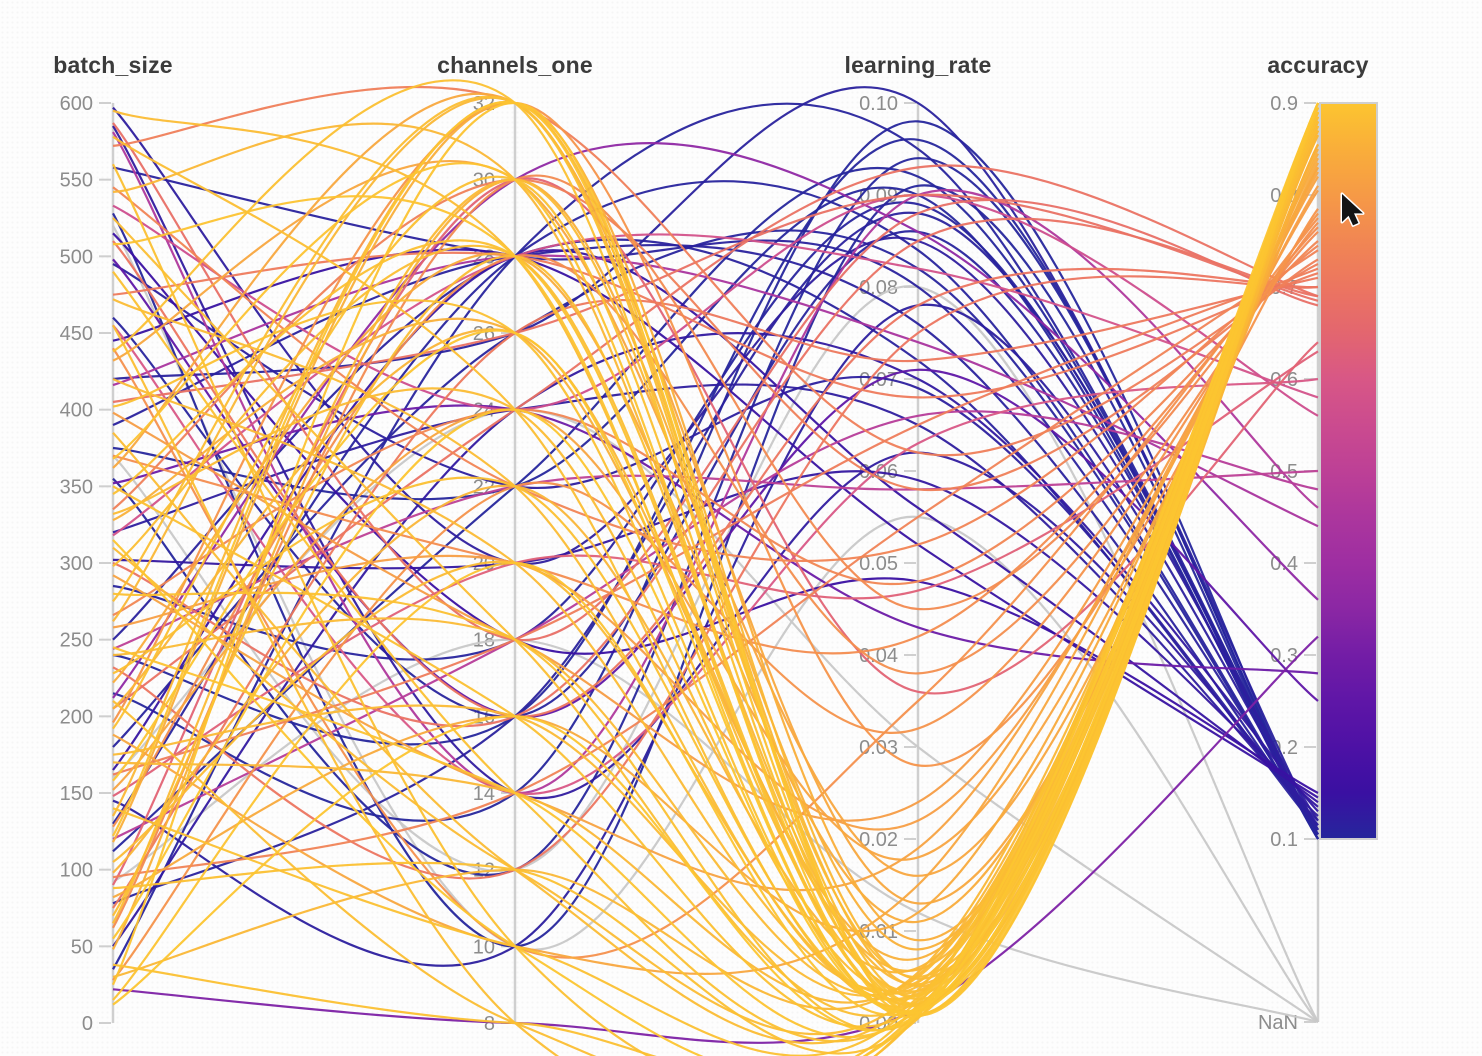 The height and width of the screenshot is (1056, 1482). What do you see at coordinates (76, 871) in the screenshot?
I see `tick-label: 100` at bounding box center [76, 871].